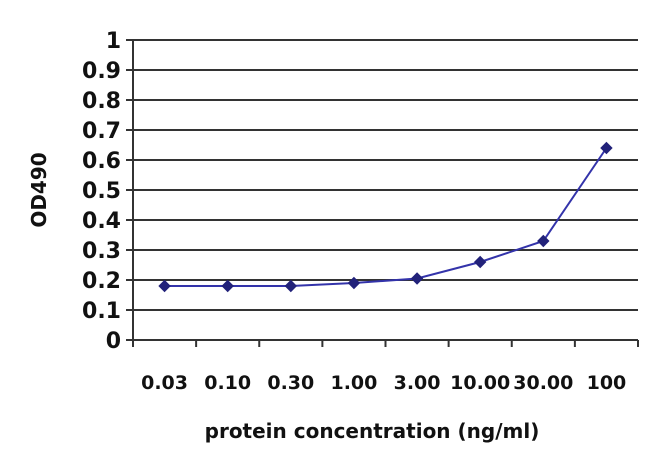 The image size is (650, 470). I want to click on x-tick-label: 10.00, so click(480, 383).